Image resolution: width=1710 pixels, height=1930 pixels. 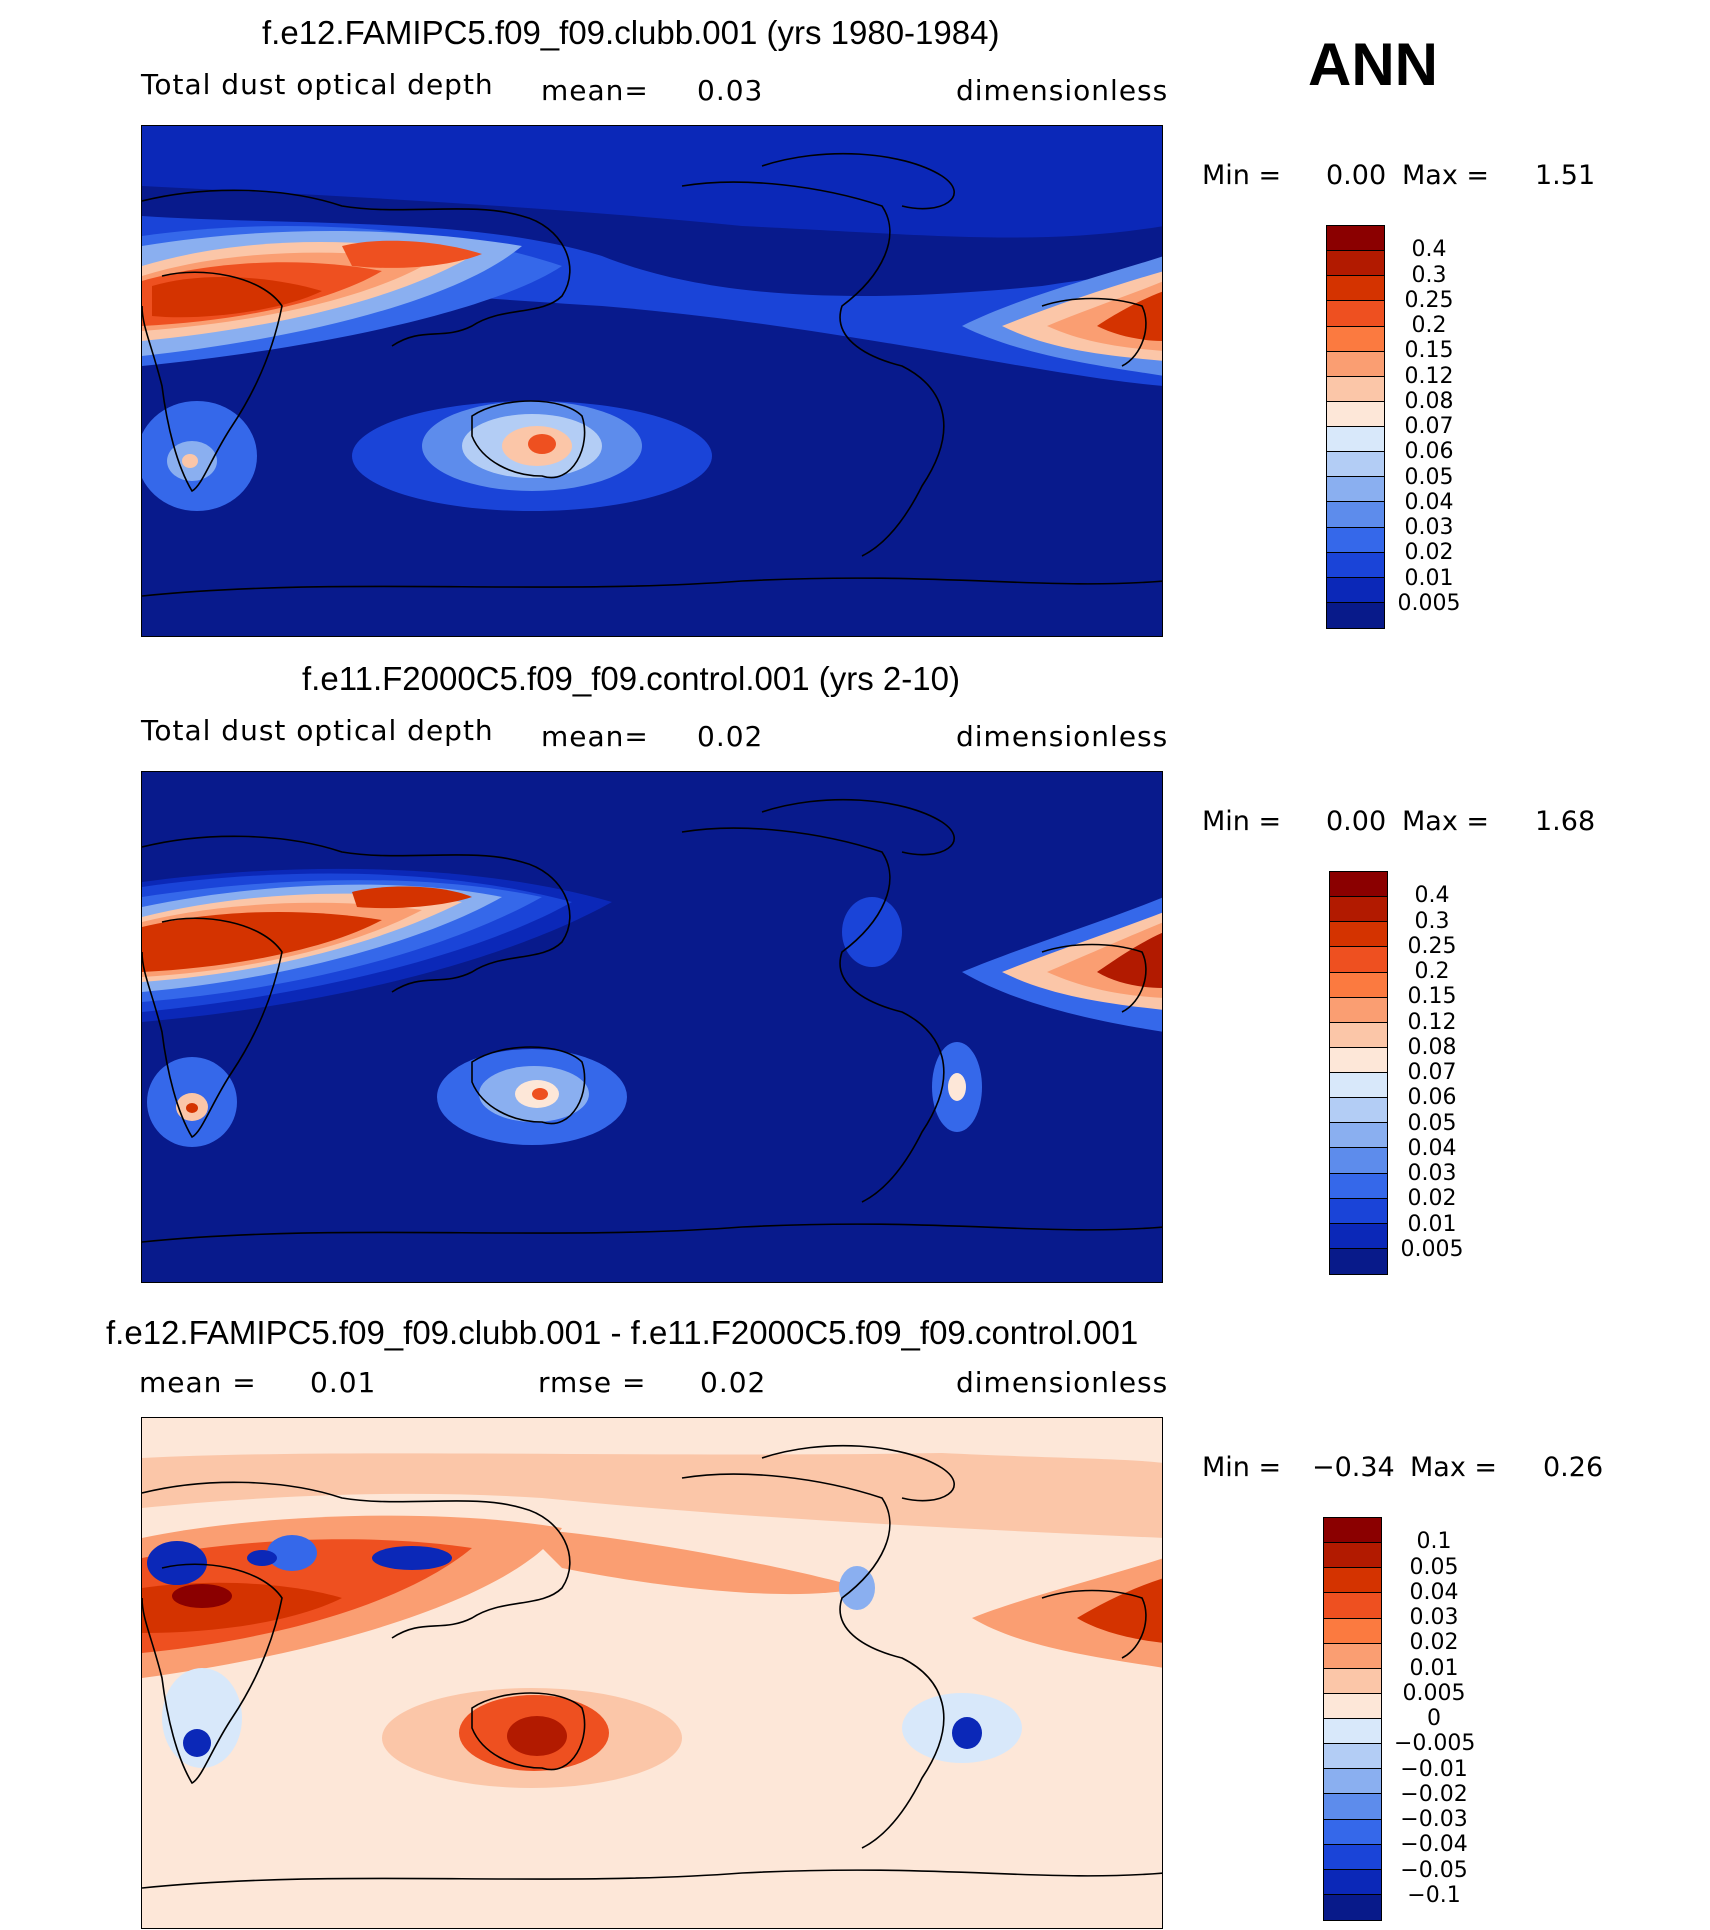 I want to click on panel3-mean-value: 0.01, so click(x=343, y=1382).